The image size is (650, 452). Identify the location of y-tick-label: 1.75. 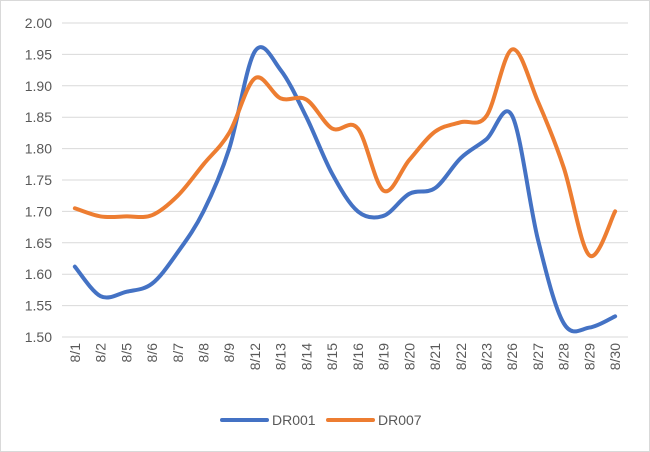
(38, 180).